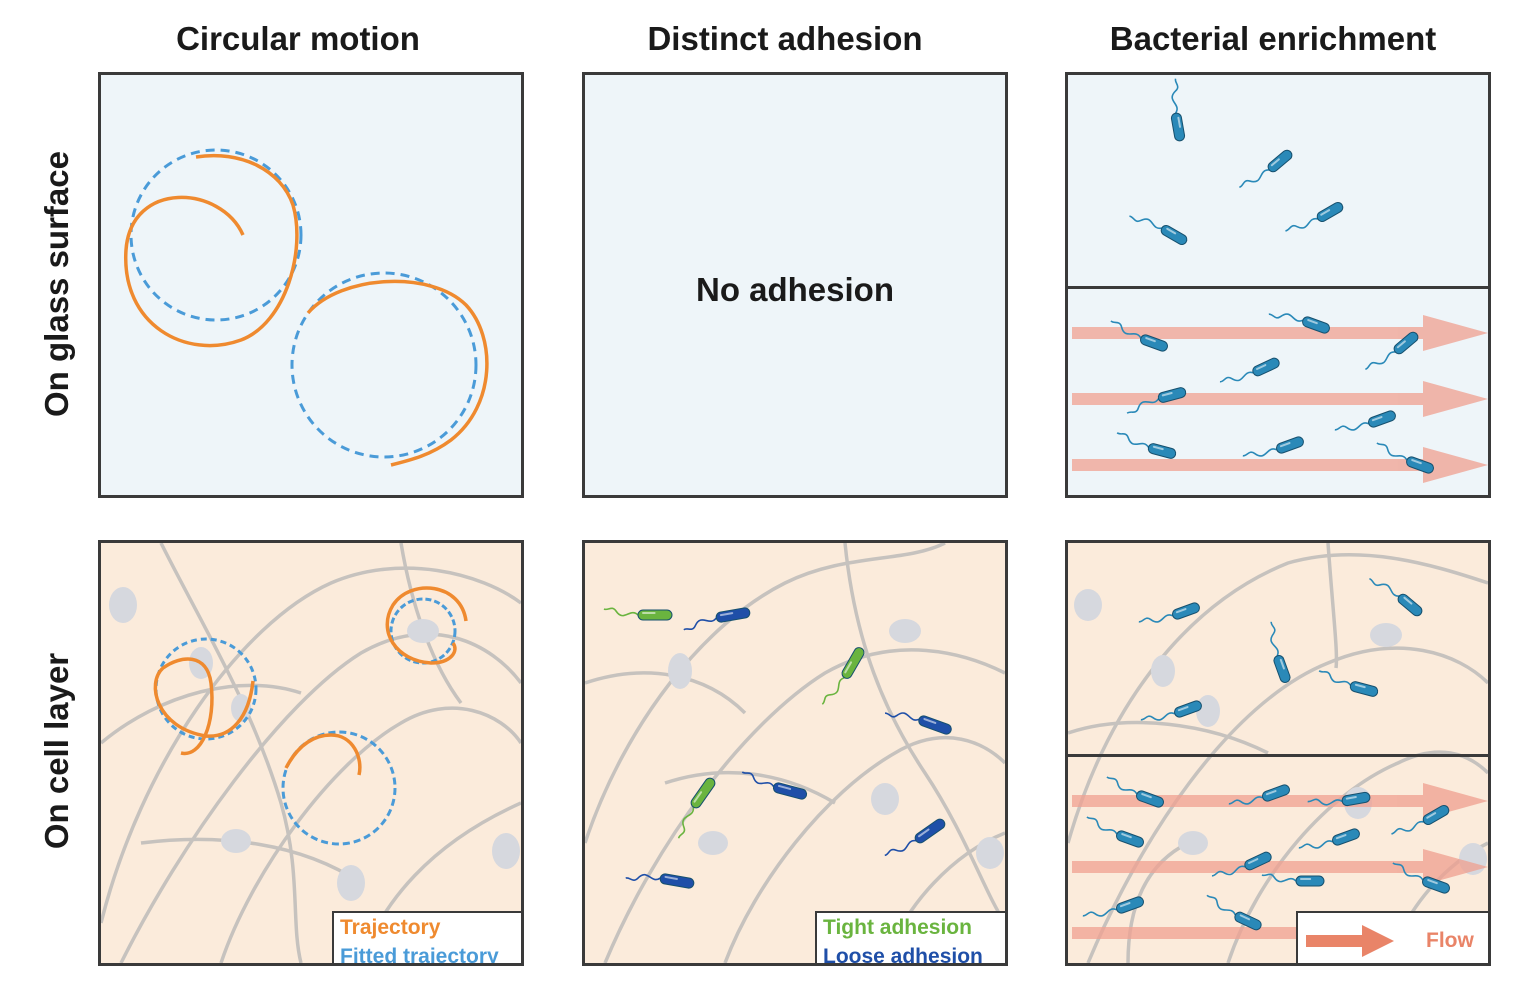  Describe the element at coordinates (1272, 276) in the screenshot. I see `bacteria-group-glass` at that location.